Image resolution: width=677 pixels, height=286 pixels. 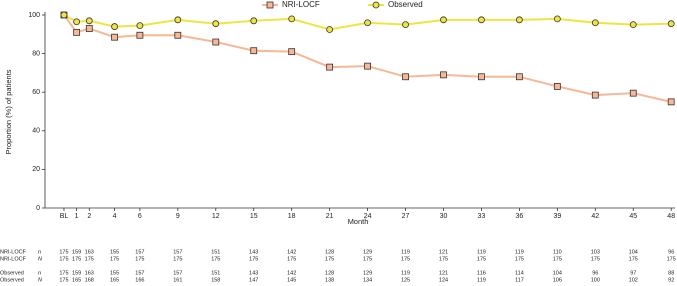 I want to click on table-cell: 145, so click(x=291, y=280).